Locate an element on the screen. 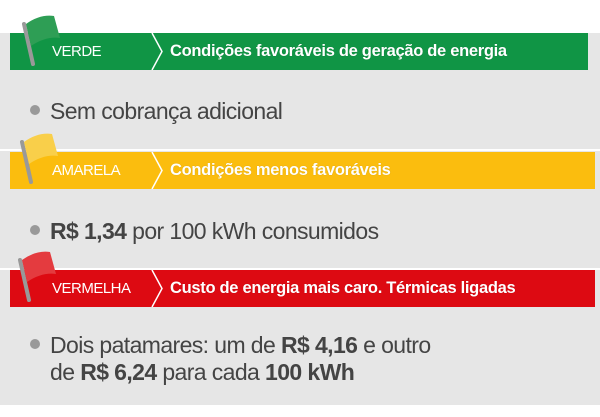  amarela-label: AMARELA is located at coordinates (86, 170).